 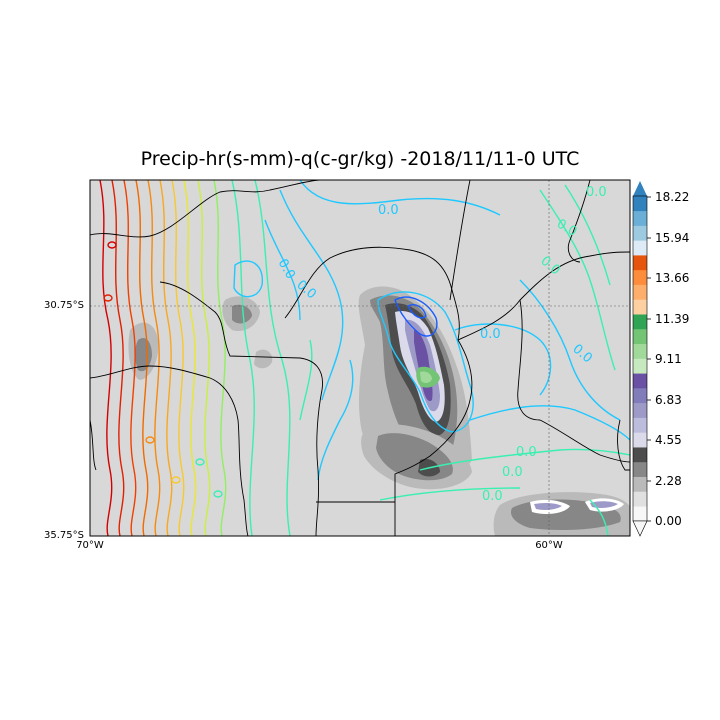 I want to click on colorbar-tick-label: 2.28, so click(x=668, y=481).